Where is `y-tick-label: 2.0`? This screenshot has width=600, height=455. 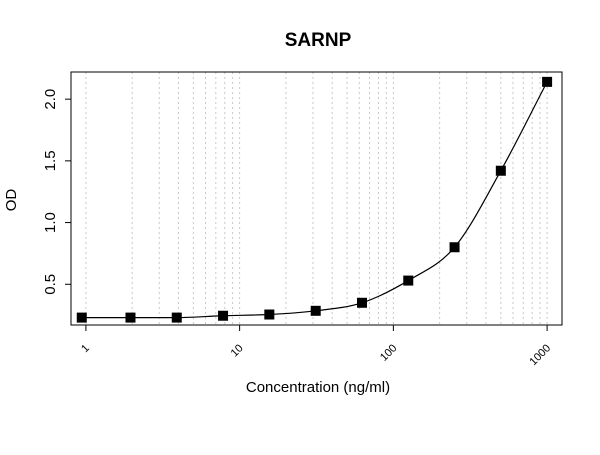 y-tick-label: 2.0 is located at coordinates (50, 99).